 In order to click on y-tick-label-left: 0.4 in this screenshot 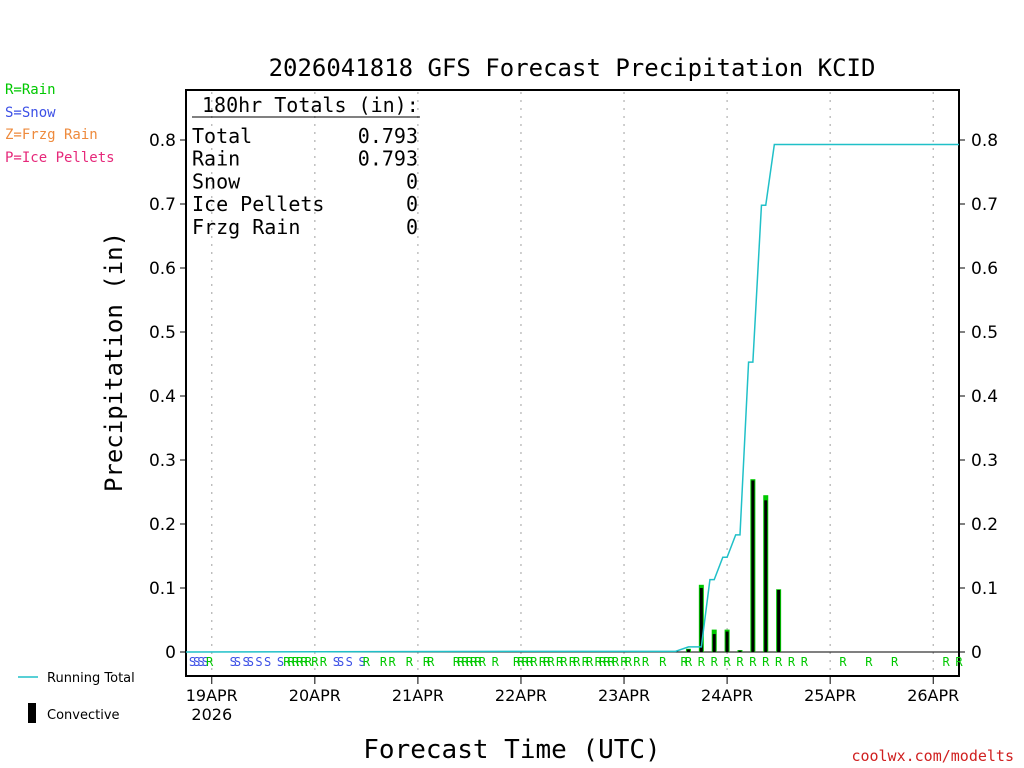, I will do `click(162, 397)`.